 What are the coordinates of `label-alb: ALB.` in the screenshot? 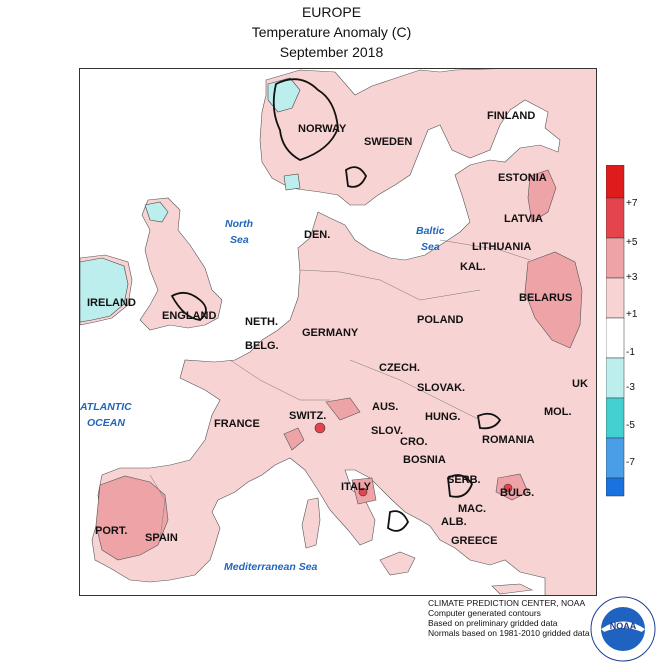 It's located at (454, 522).